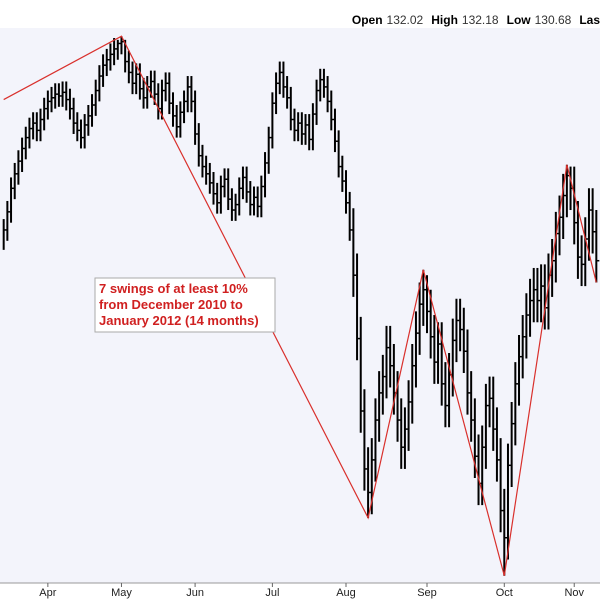  I want to click on header-value: 132.18, so click(480, 20).